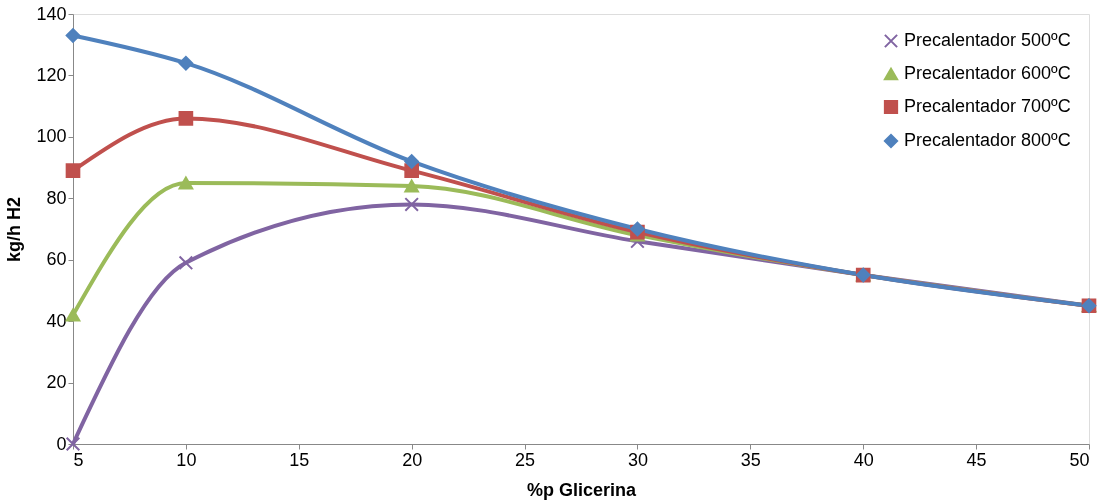  I want to click on x-tick-label: 35, so click(750, 459).